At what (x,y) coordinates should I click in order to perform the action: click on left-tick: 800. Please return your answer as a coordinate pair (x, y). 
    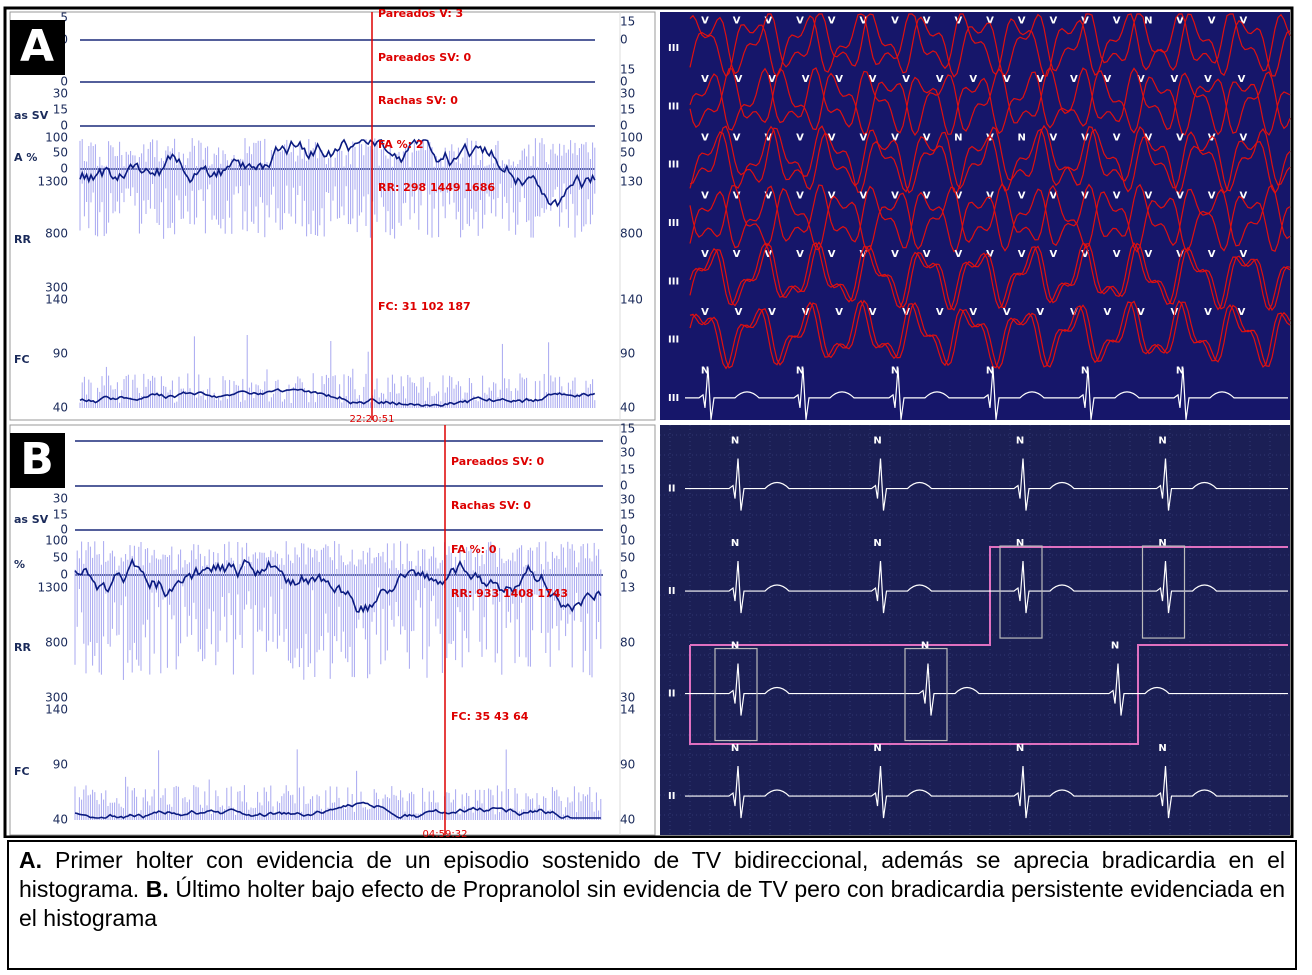
    Looking at the image, I should click on (56, 234).